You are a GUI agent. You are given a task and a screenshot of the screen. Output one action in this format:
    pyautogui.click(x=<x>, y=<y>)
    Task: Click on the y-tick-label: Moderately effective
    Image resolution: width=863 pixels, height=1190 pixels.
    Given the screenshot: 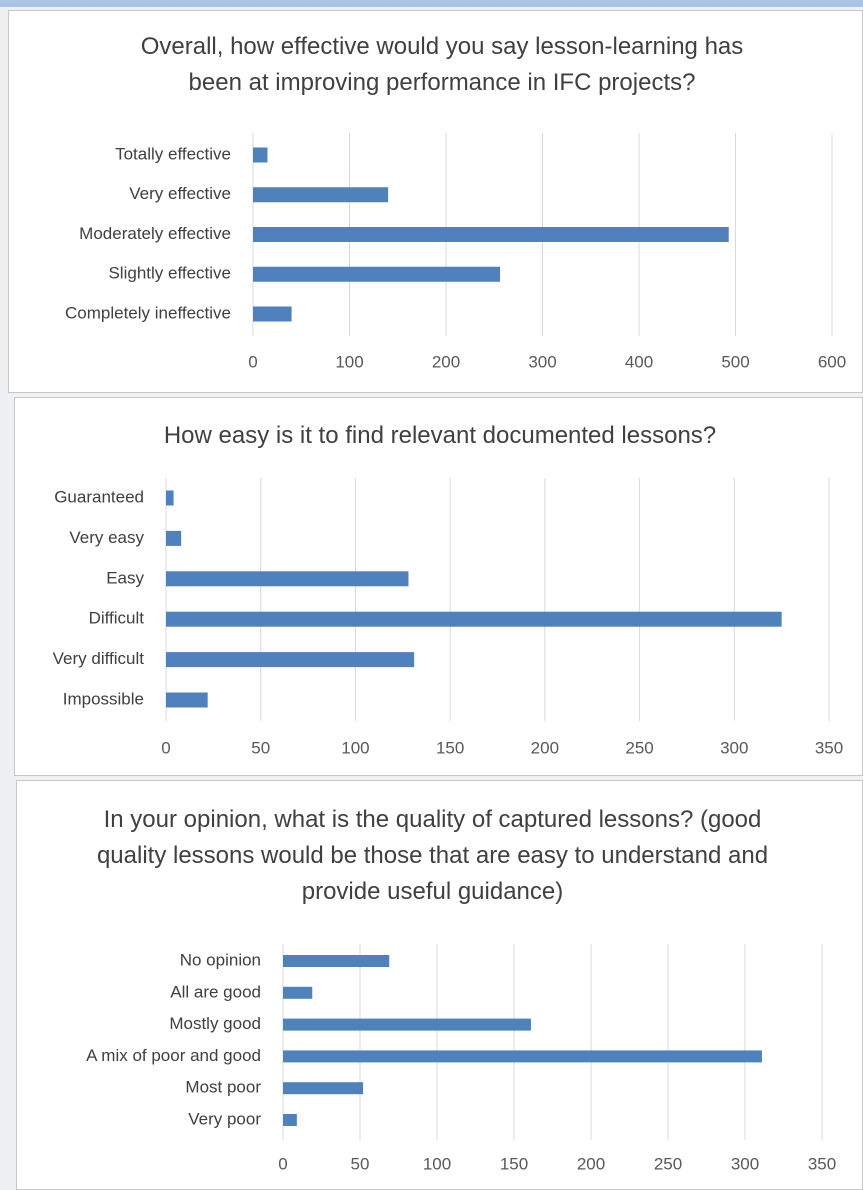 What is the action you would take?
    pyautogui.click(x=155, y=233)
    